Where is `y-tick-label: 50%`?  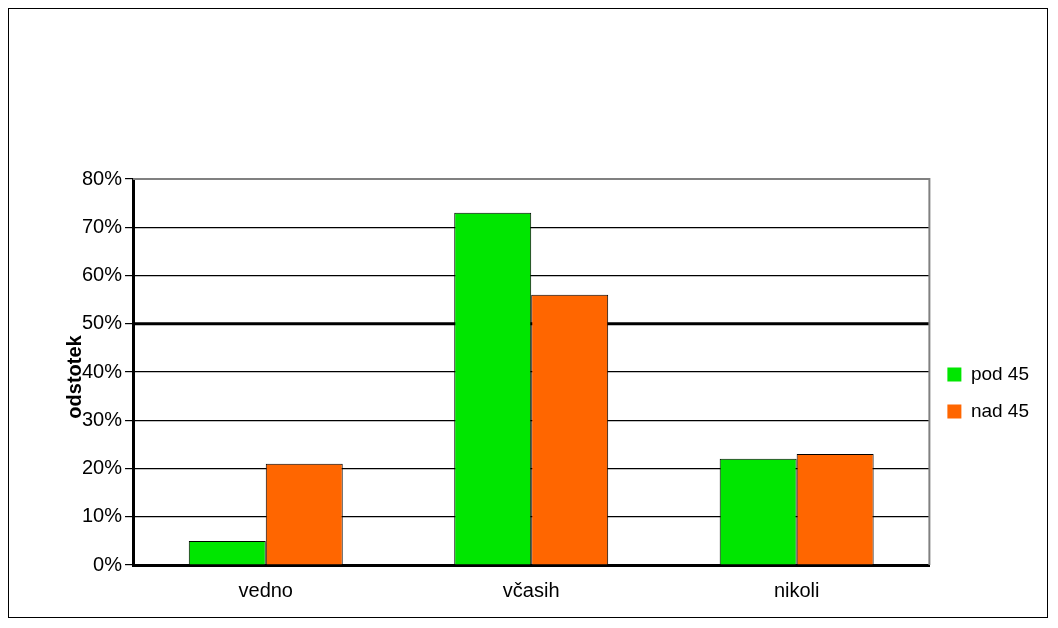 y-tick-label: 50% is located at coordinates (102, 322).